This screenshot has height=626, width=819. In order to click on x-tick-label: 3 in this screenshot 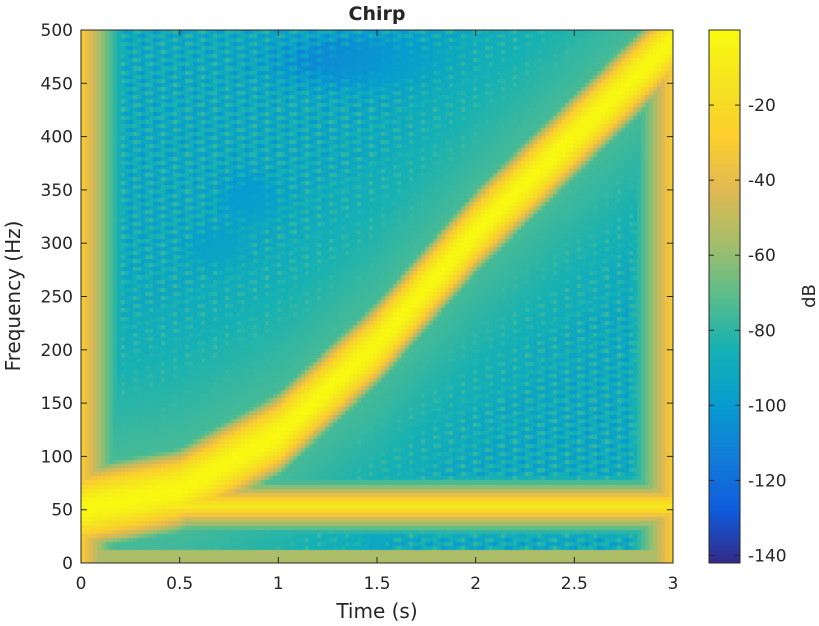, I will do `click(673, 584)`.